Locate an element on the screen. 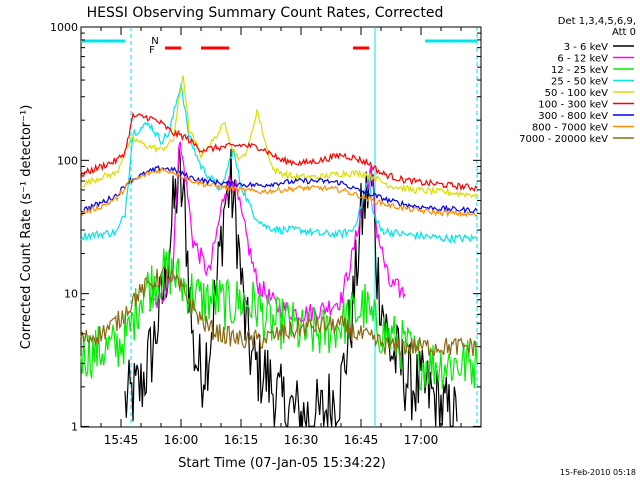 The width and height of the screenshot is (640, 480). y-tick-label: 1000 is located at coordinates (64, 27).